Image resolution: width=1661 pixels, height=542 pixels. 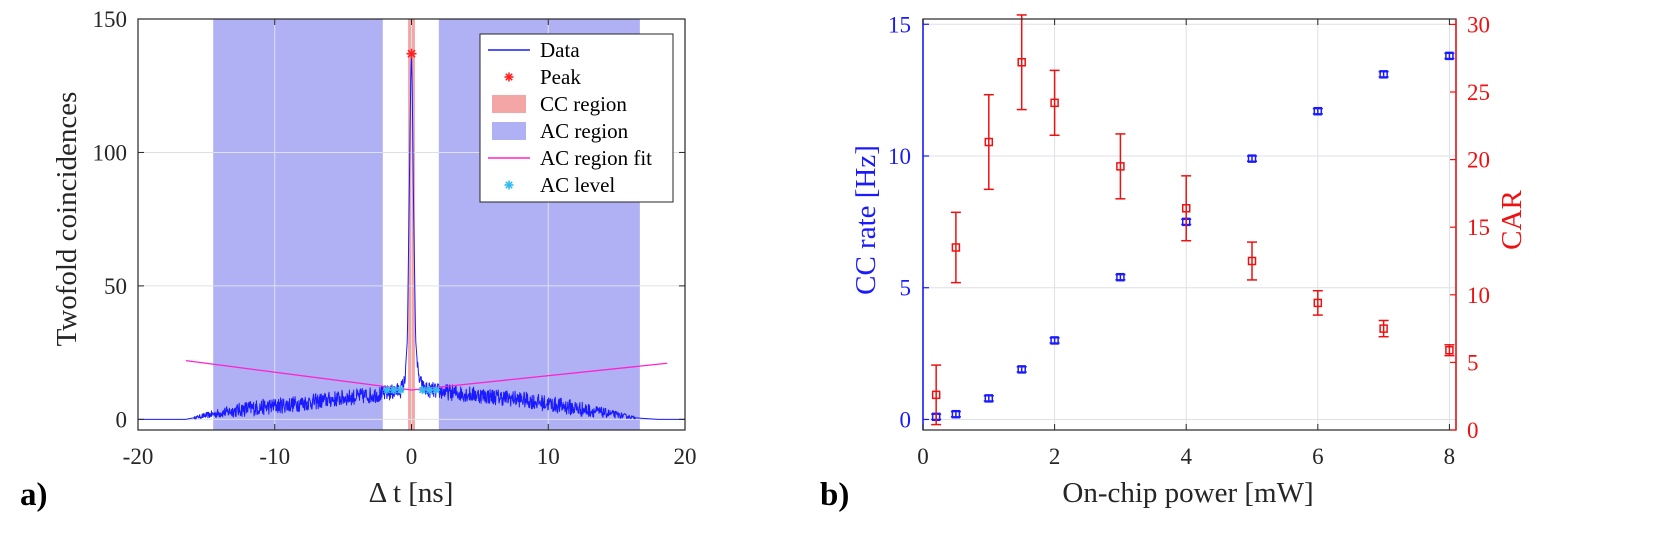 What do you see at coordinates (1473, 362) in the screenshot?
I see `b-right-y-tick-label: 5` at bounding box center [1473, 362].